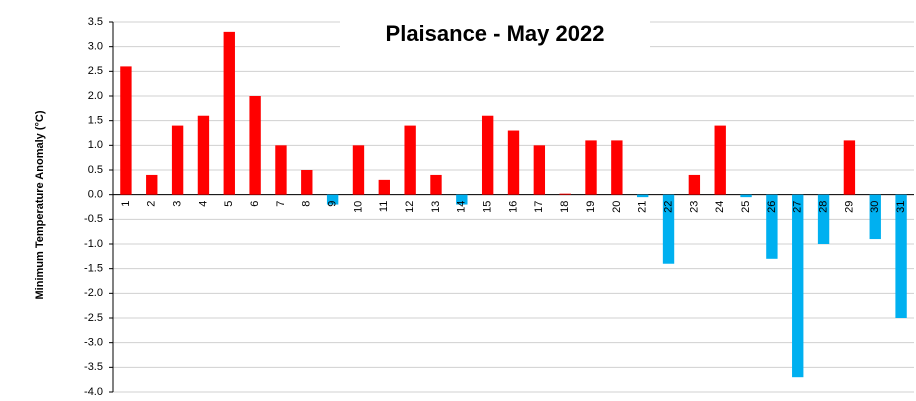 Image resolution: width=916 pixels, height=401 pixels. What do you see at coordinates (203, 204) in the screenshot?
I see `x-tick-label: 4` at bounding box center [203, 204].